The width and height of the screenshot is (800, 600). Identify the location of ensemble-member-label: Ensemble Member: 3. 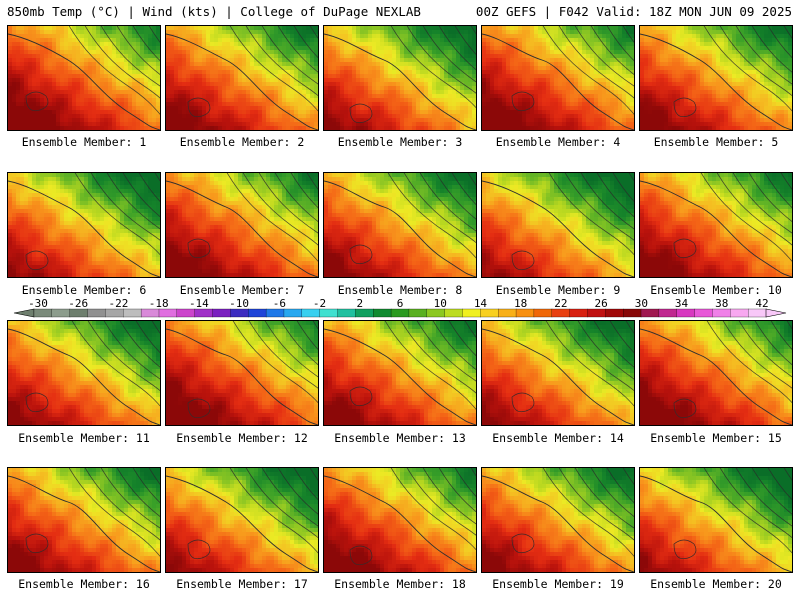
(400, 142).